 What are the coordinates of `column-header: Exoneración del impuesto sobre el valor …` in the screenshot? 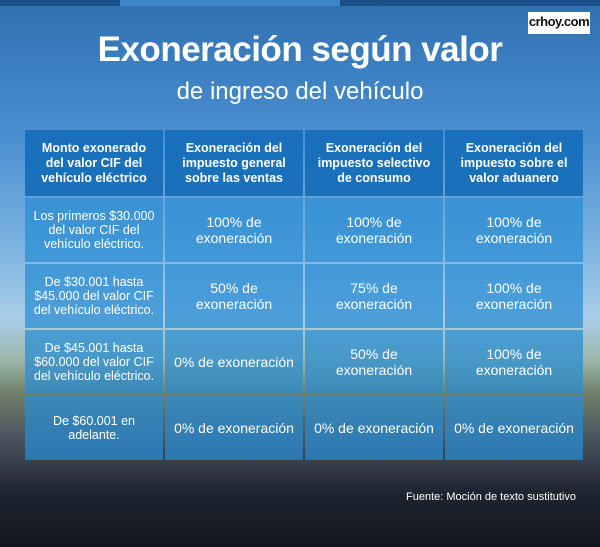 It's located at (514, 163).